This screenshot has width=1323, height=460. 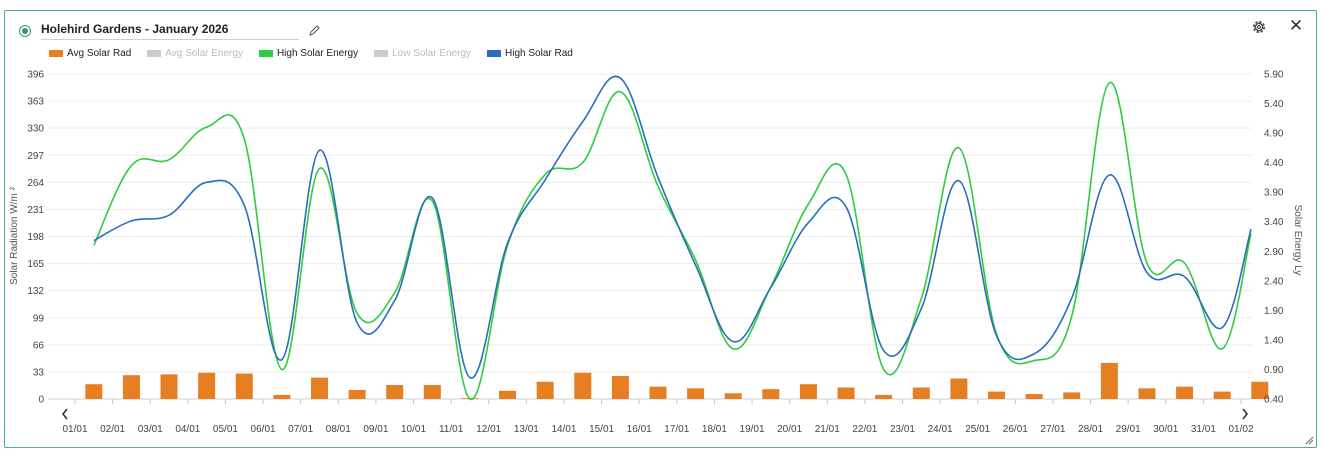 I want to click on chart-title: Holehird Gardens - January 2026, so click(x=170, y=31).